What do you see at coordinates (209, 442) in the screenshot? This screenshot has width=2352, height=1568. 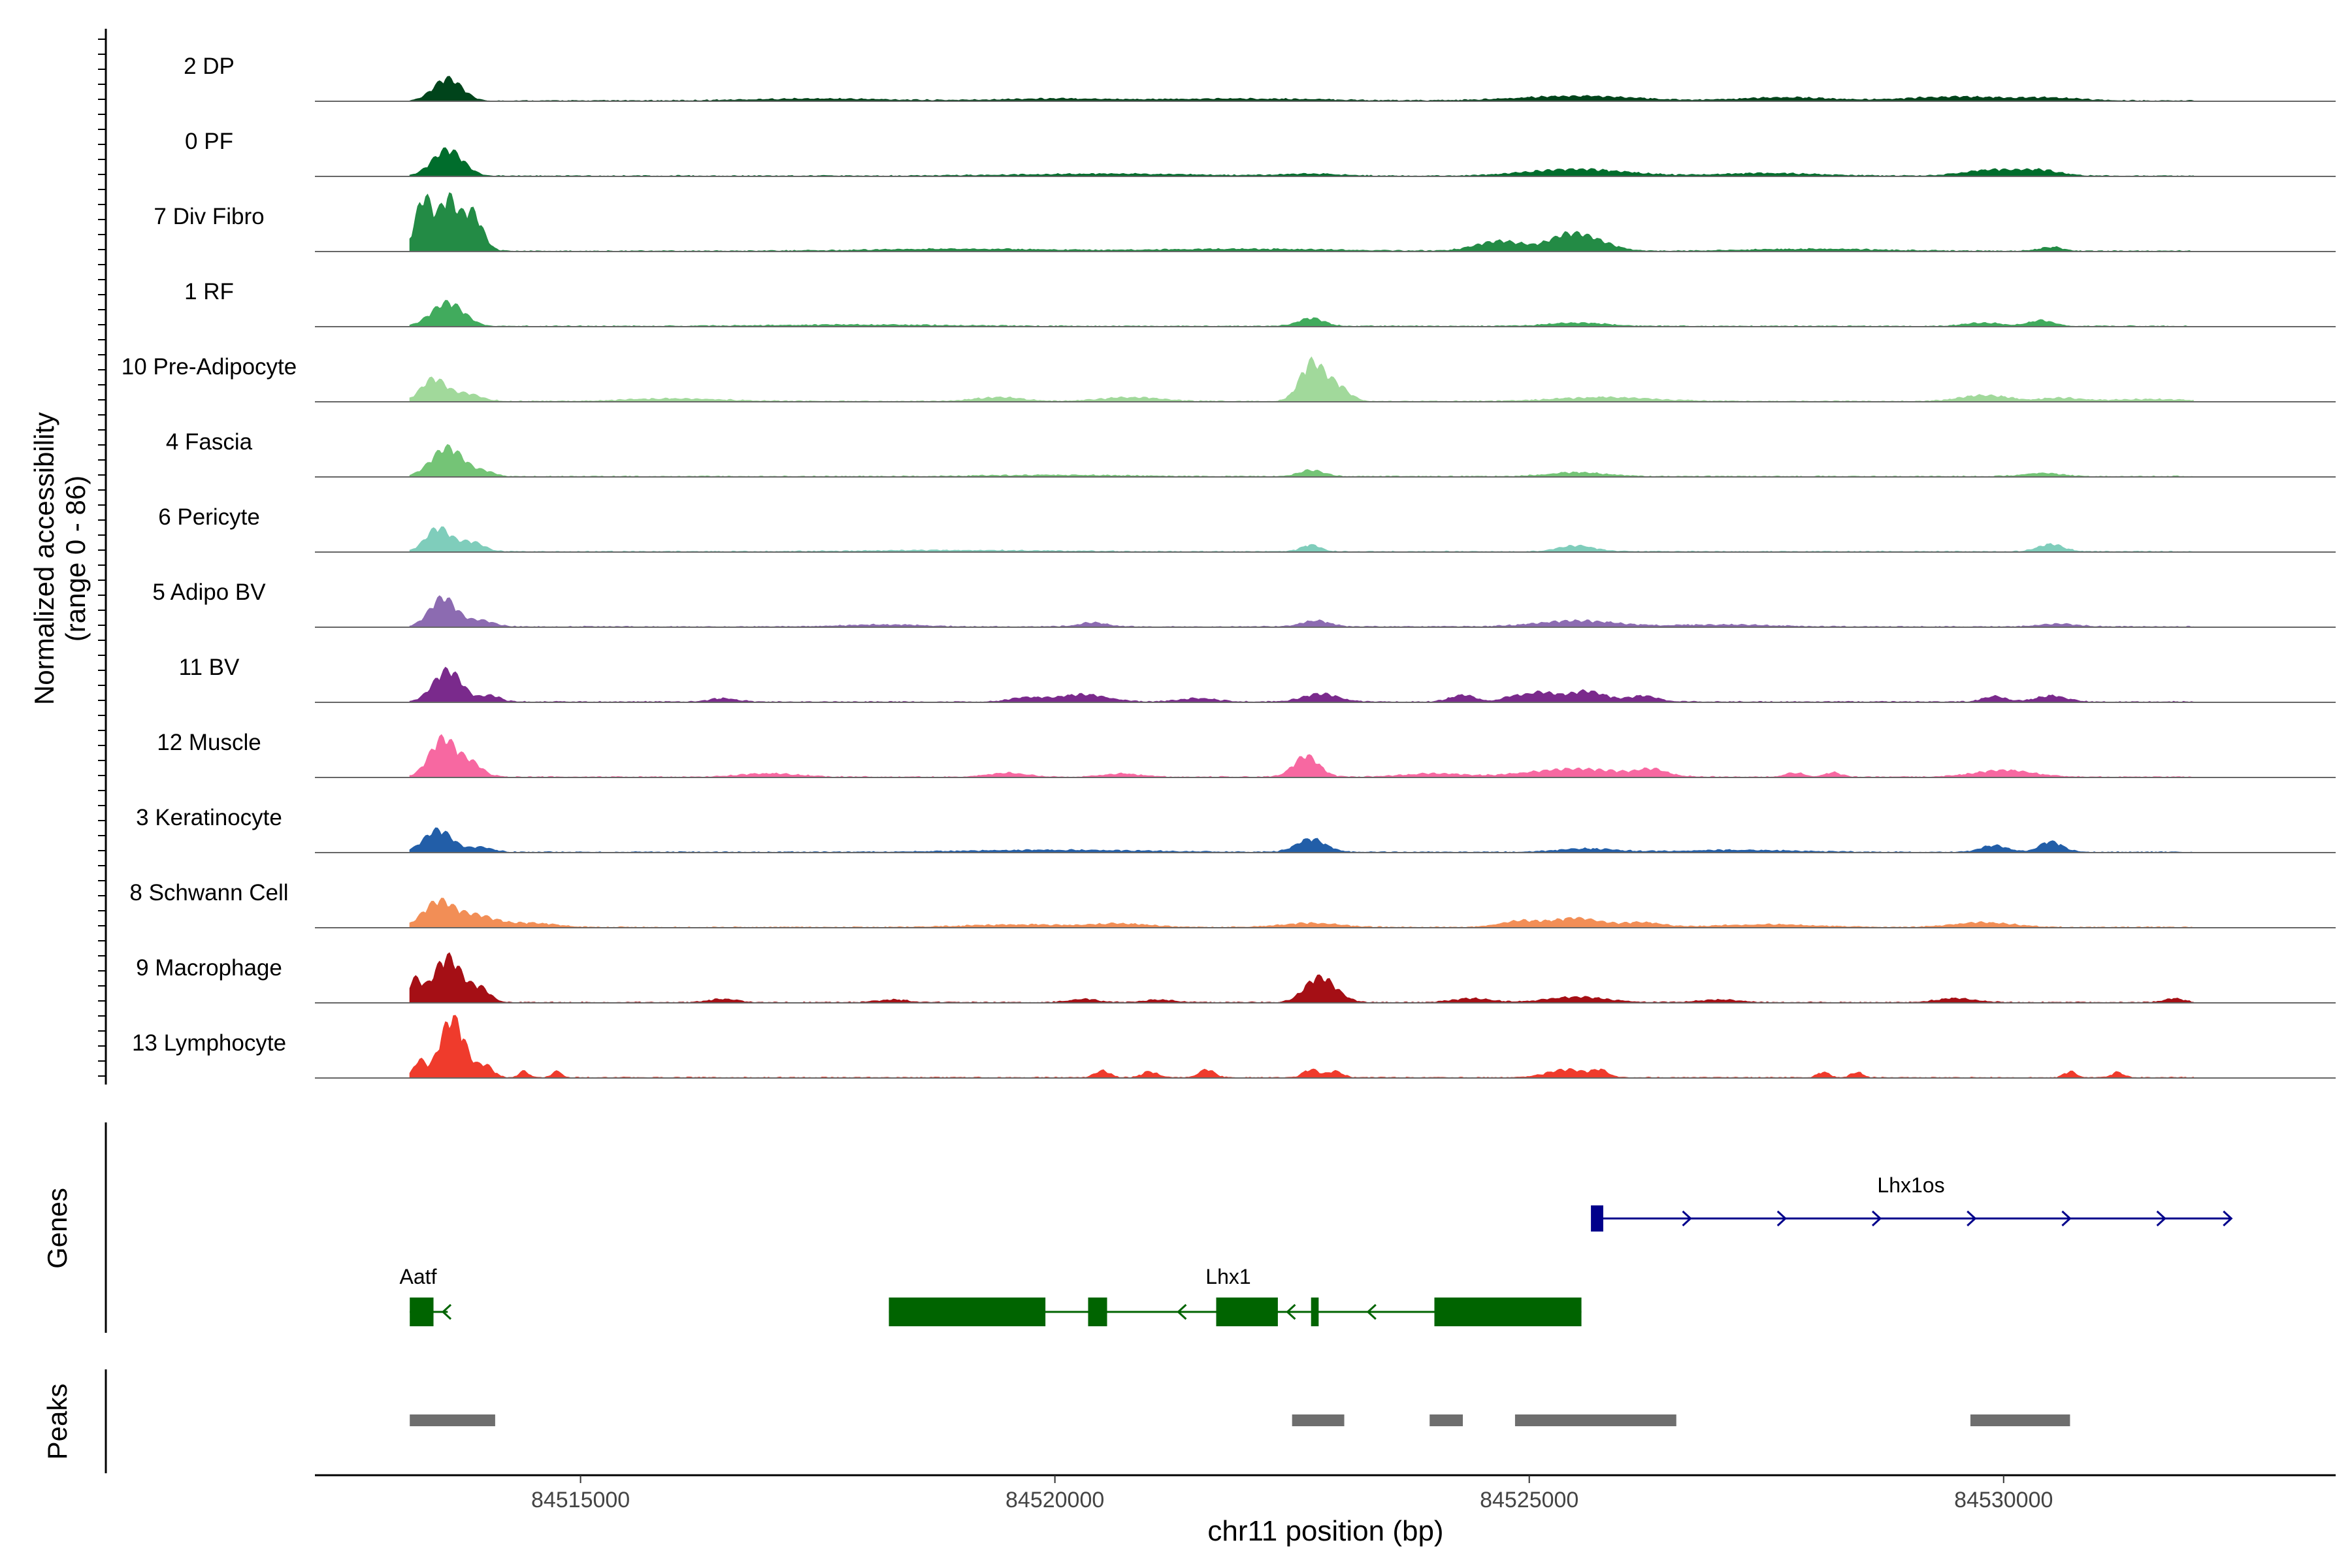 I see `track-label: 4 Fascia` at bounding box center [209, 442].